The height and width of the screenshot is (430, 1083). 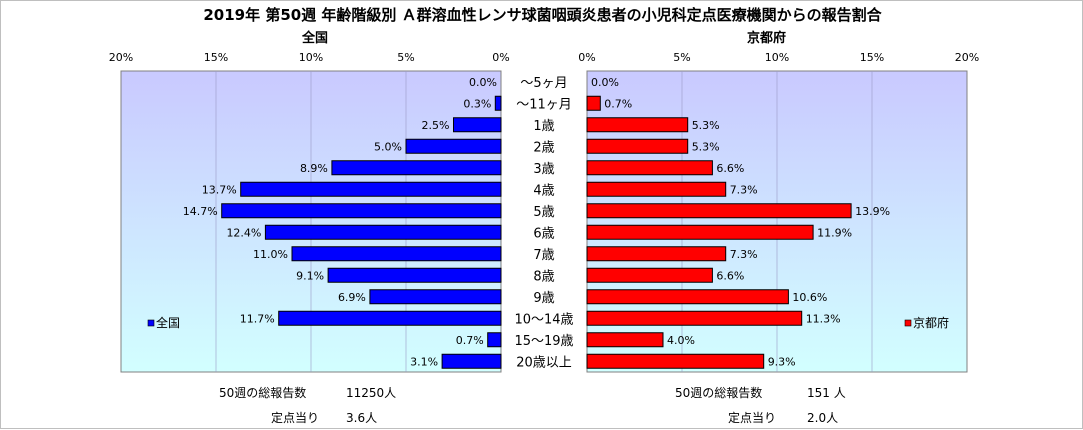 I want to click on kyoto-per-value: 2.0人, so click(x=823, y=418).